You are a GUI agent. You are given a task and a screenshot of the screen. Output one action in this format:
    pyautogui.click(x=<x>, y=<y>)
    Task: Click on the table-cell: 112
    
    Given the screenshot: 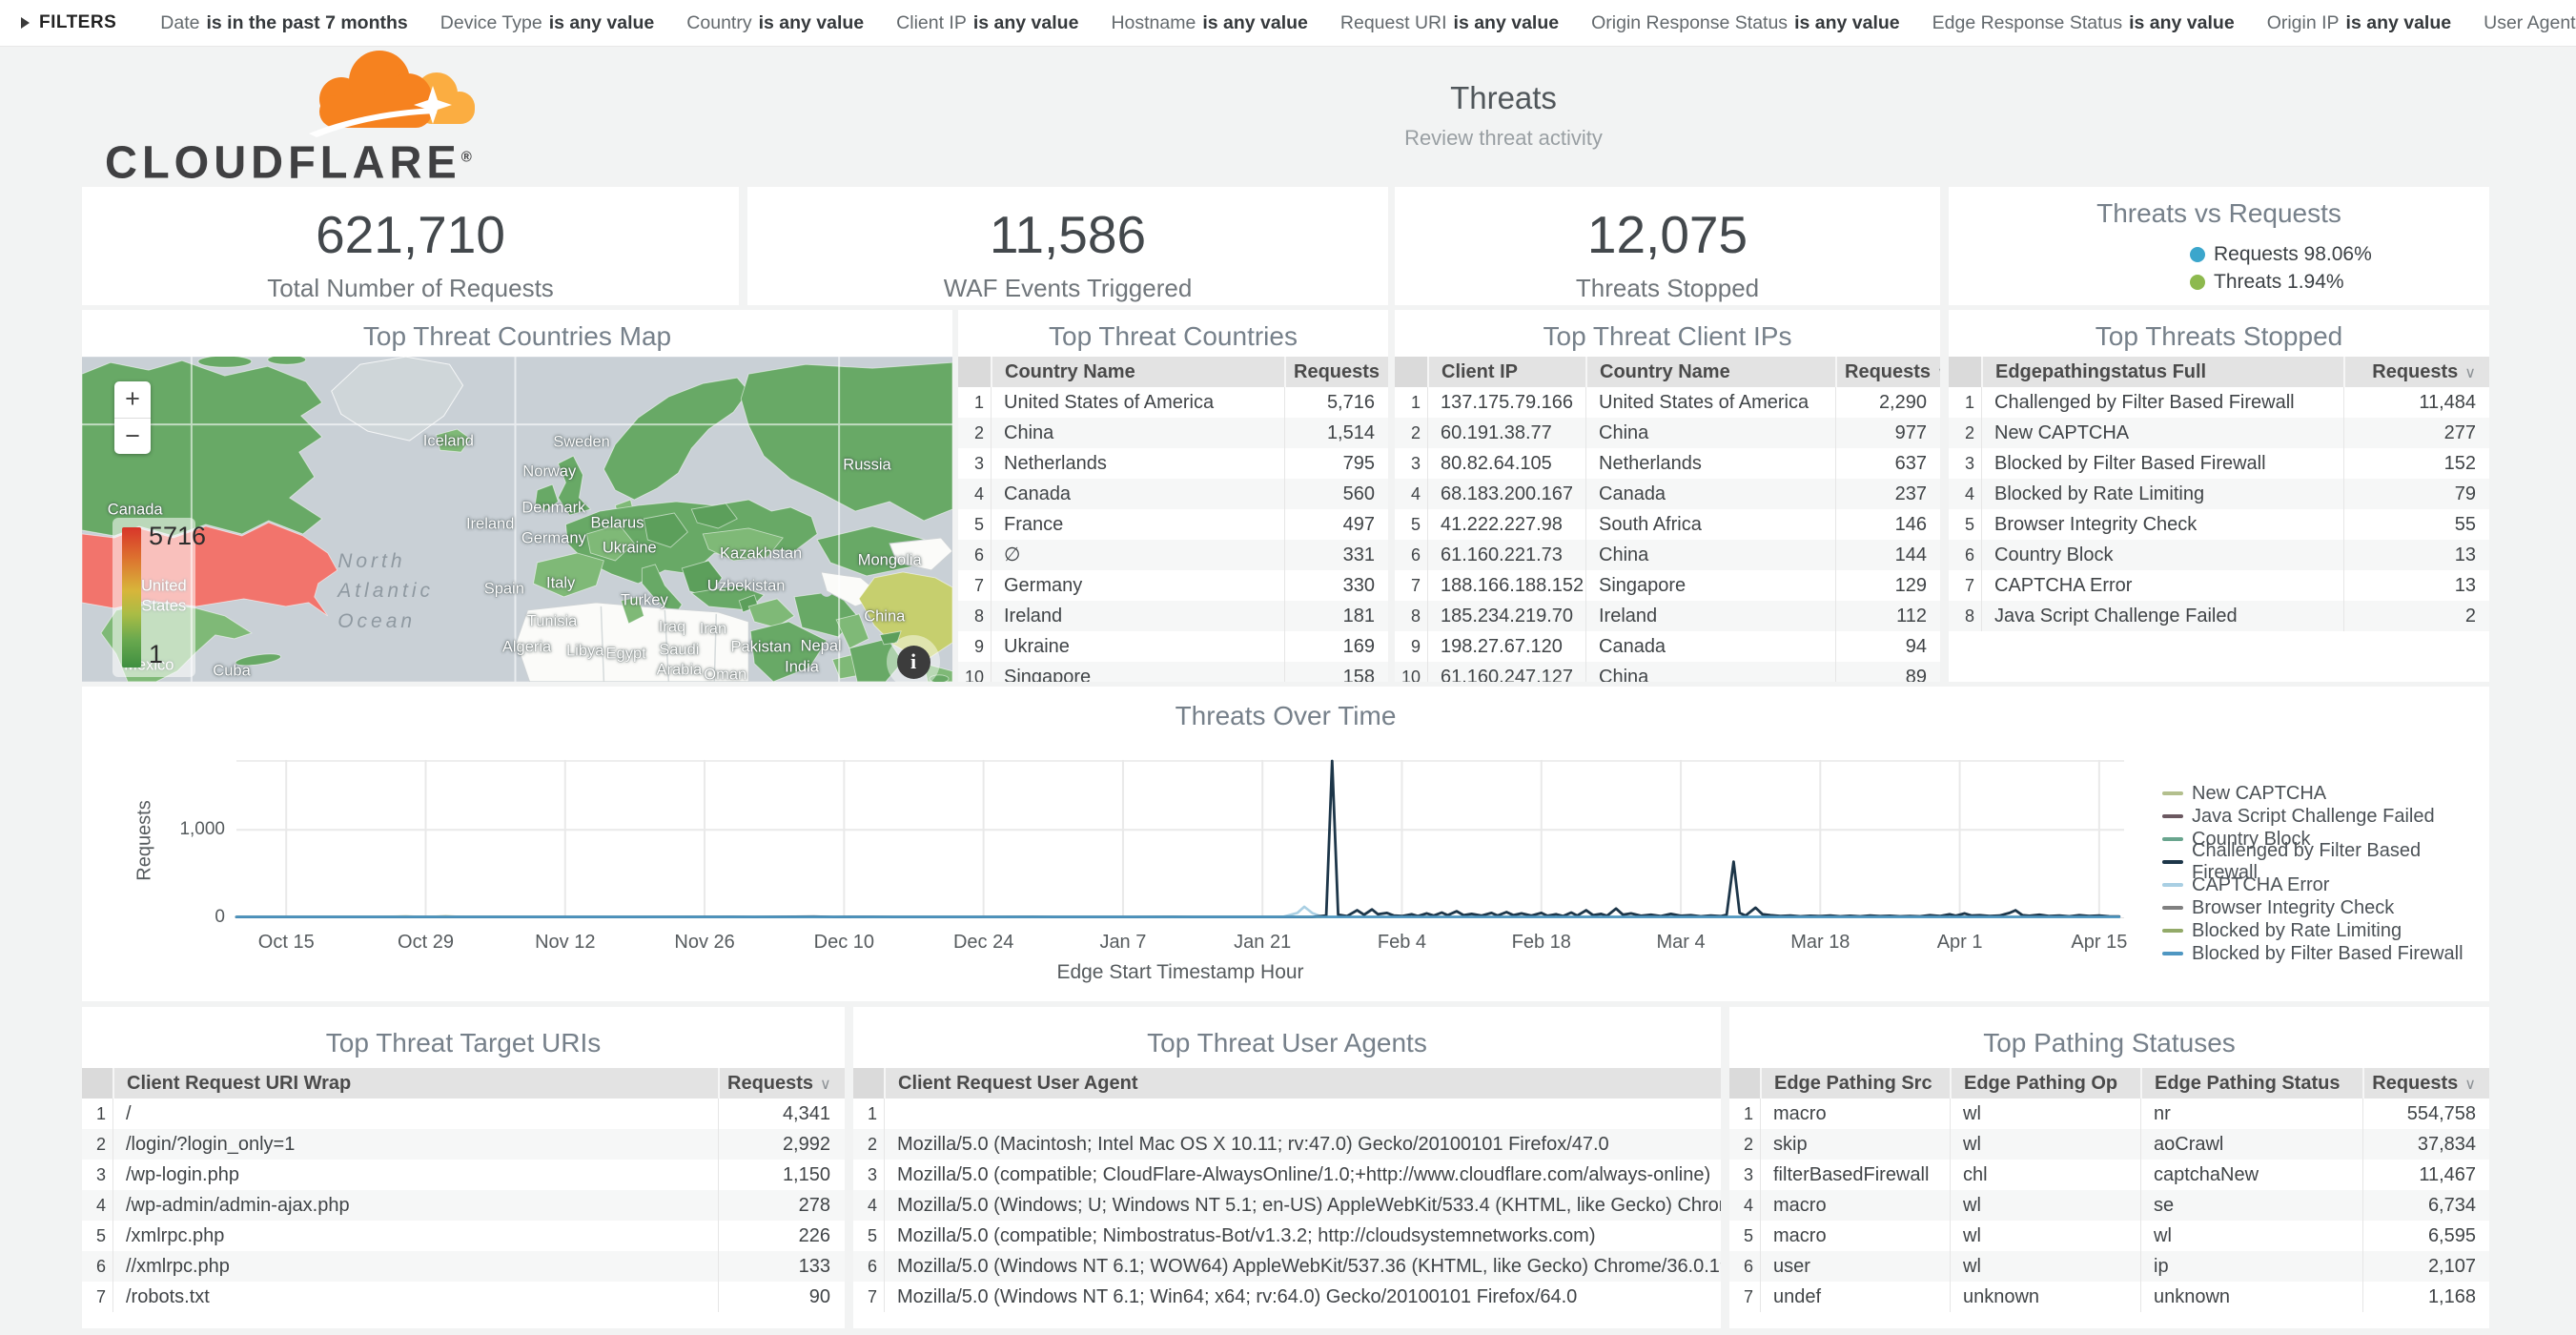 What is the action you would take?
    pyautogui.click(x=1887, y=616)
    